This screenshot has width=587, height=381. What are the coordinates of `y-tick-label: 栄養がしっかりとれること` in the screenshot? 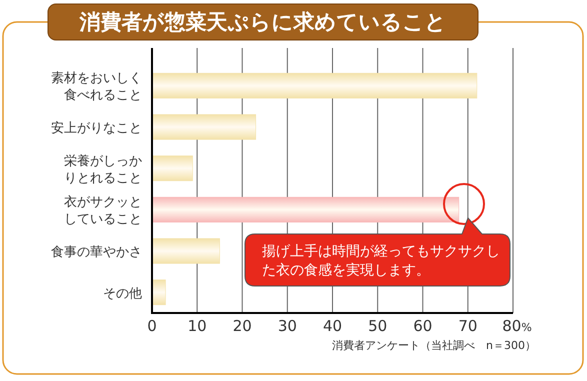 It's located at (103, 170).